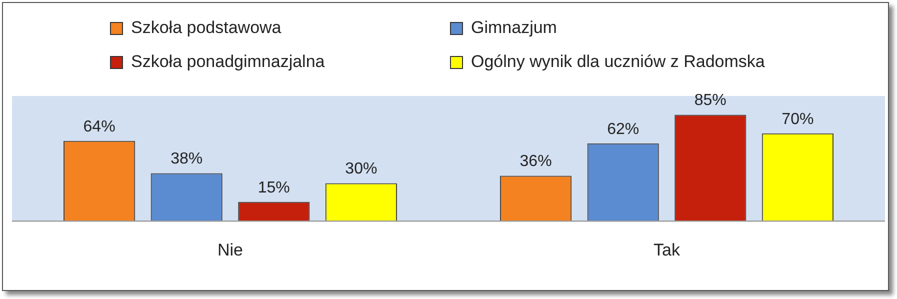  What do you see at coordinates (667, 250) in the screenshot?
I see `x-tick-label: Tak` at bounding box center [667, 250].